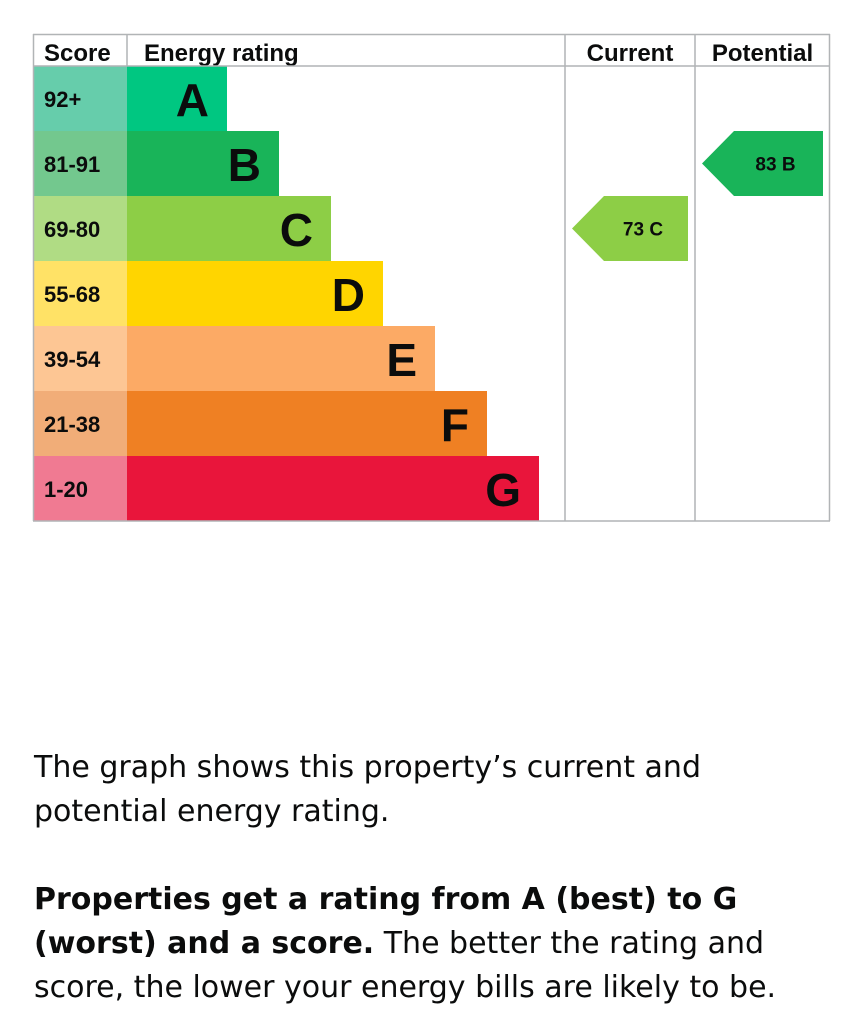  Describe the element at coordinates (192, 100) in the screenshot. I see `band-letter-a: A` at that location.